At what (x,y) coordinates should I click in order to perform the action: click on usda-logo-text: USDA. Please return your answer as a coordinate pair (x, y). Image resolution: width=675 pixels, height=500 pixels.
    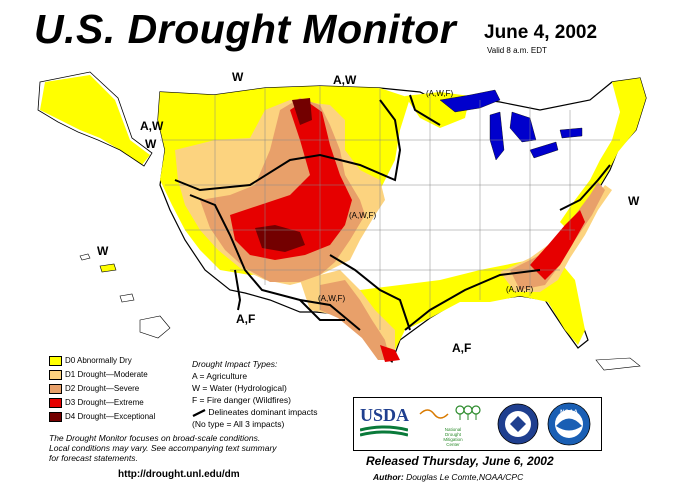
    Looking at the image, I should click on (385, 415).